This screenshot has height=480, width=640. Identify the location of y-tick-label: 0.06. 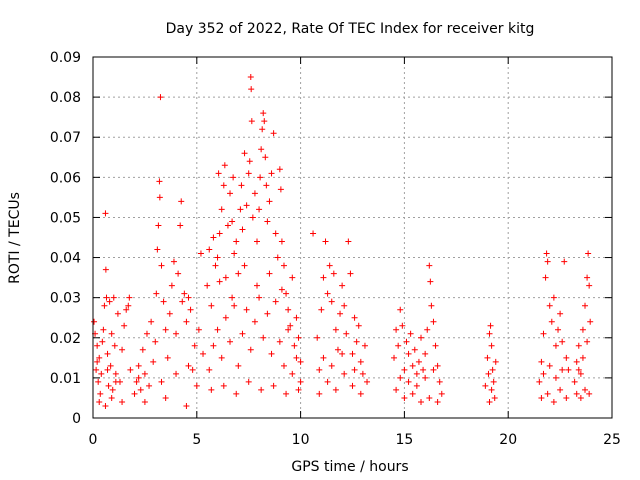
(65, 178).